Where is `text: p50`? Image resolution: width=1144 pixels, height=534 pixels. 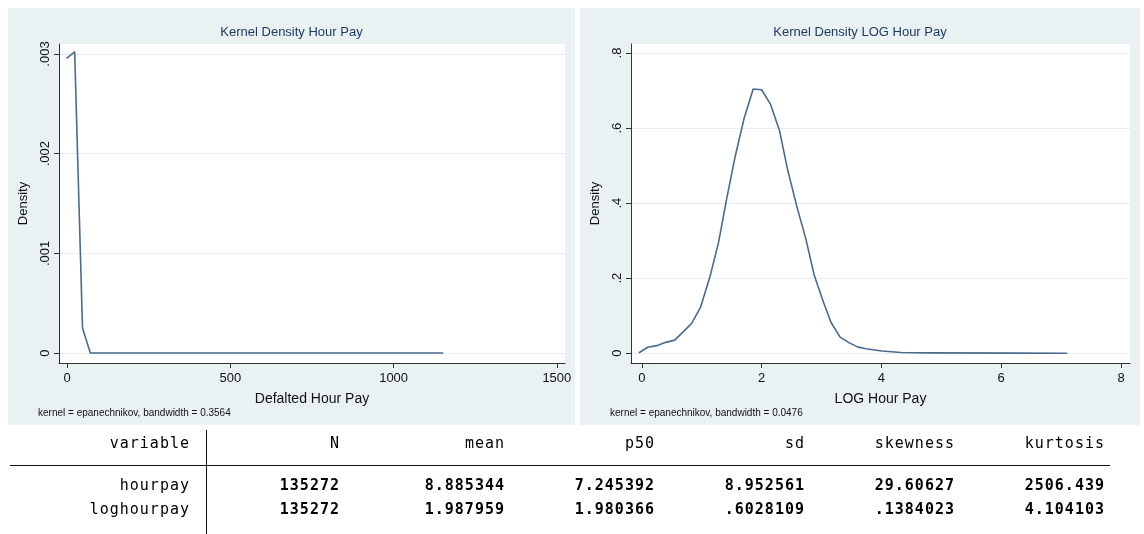 text: p50 is located at coordinates (639, 443).